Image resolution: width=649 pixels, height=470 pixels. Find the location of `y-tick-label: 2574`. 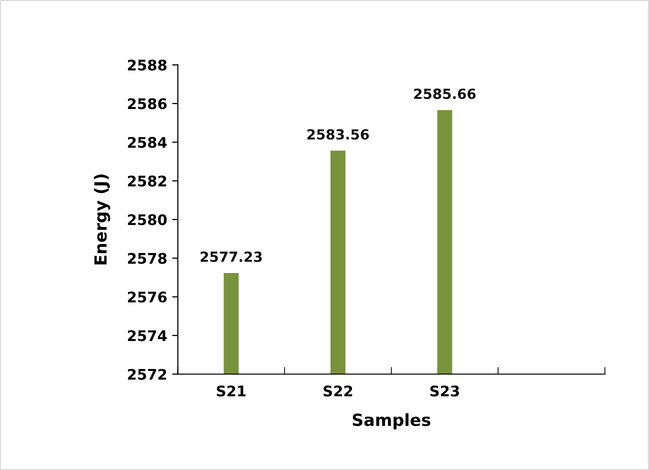

y-tick-label: 2574 is located at coordinates (147, 336).